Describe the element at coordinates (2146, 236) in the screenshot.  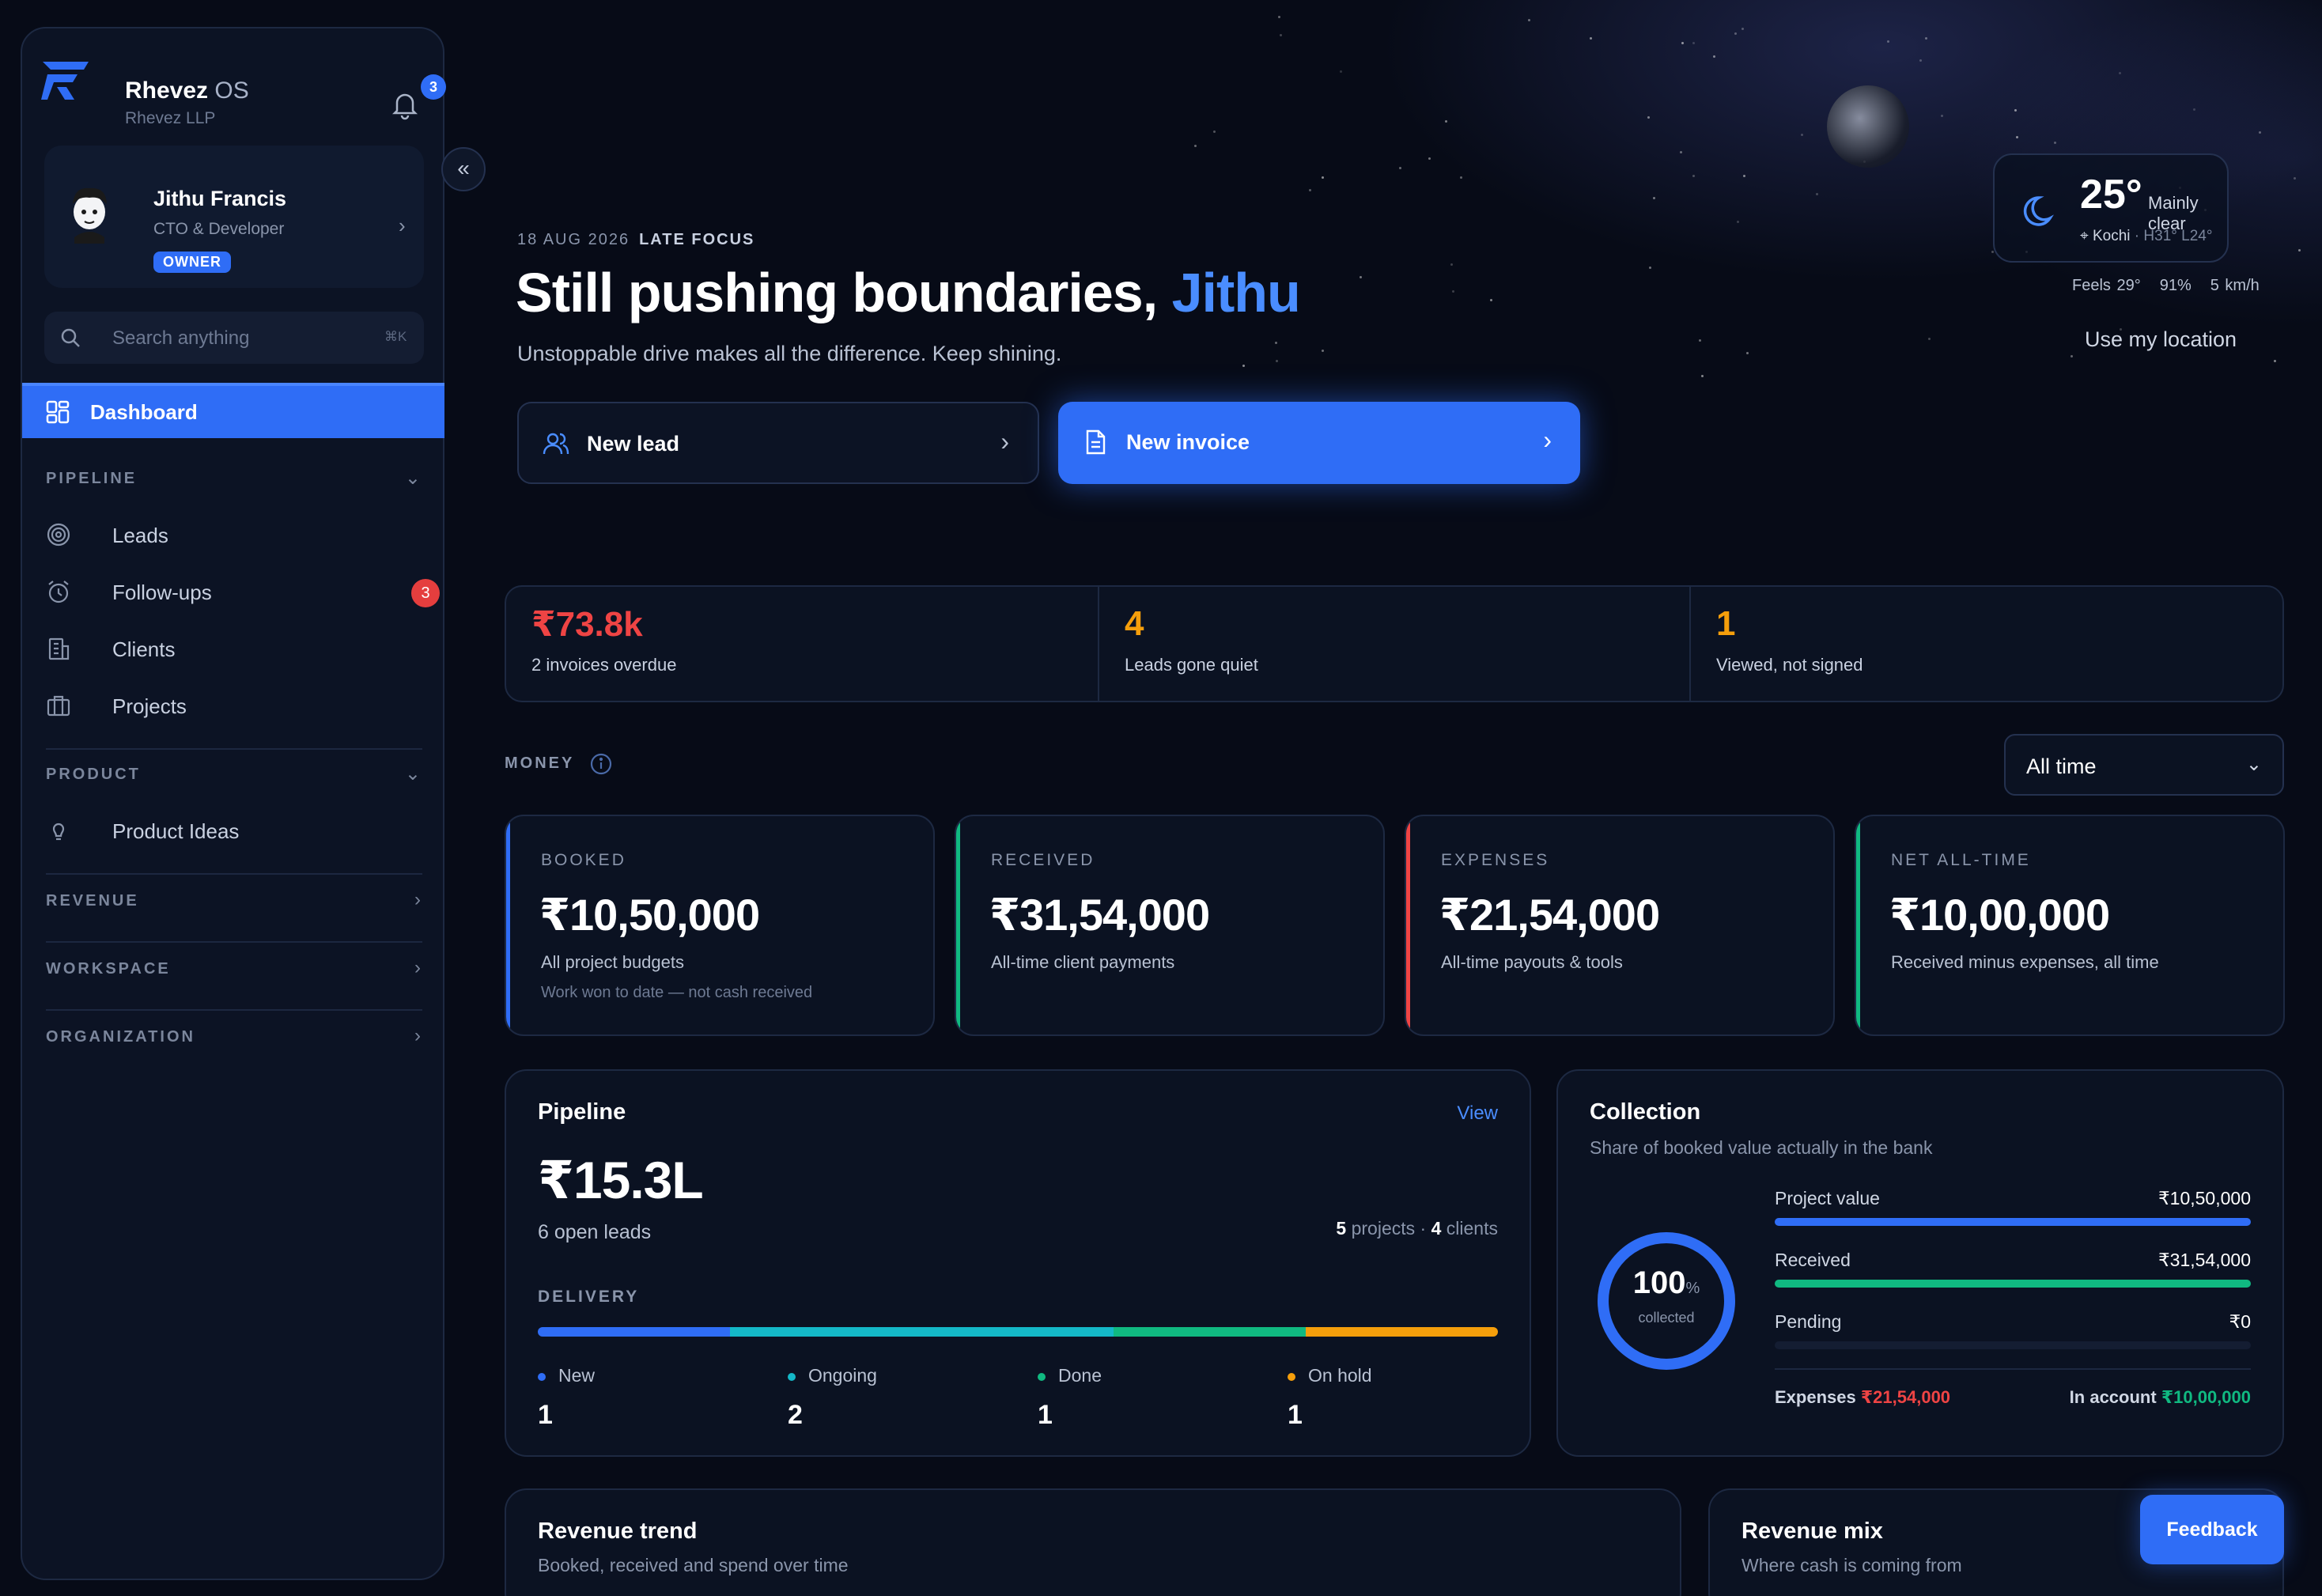
I see `weather-location: ⌖ Kochi · H31° L24°` at that location.